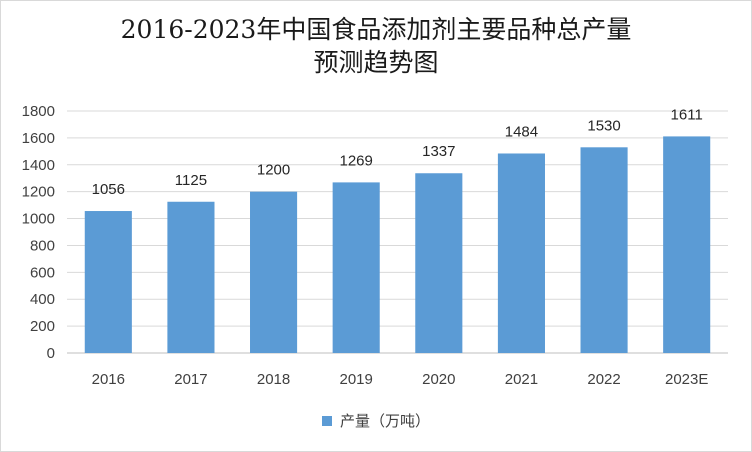  What do you see at coordinates (38, 219) in the screenshot?
I see `y-tick-label: 1000` at bounding box center [38, 219].